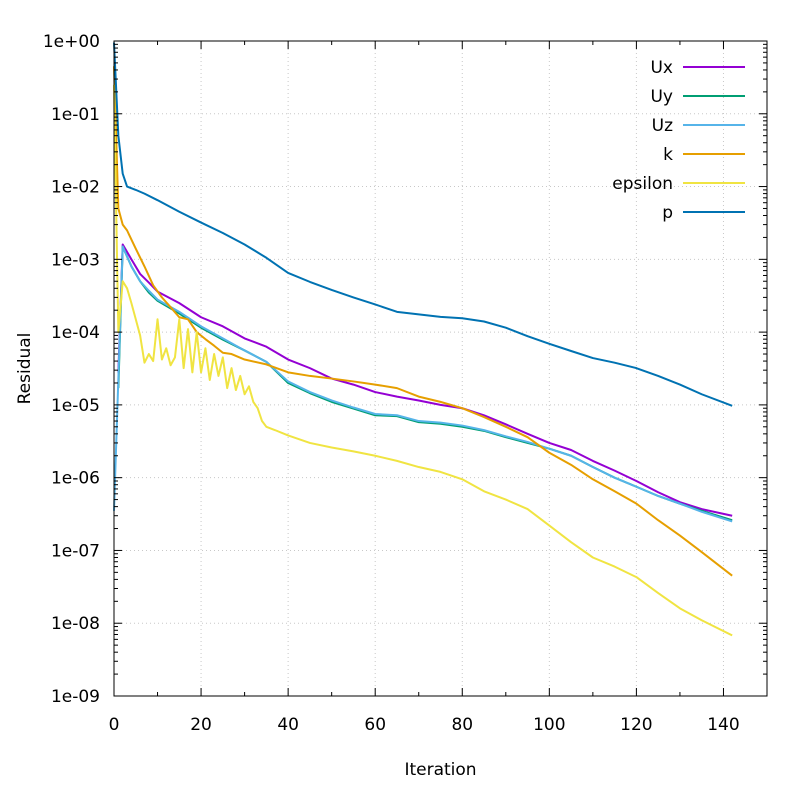  What do you see at coordinates (75, 624) in the screenshot?
I see `y-tick-label: 1e-08` at bounding box center [75, 624].